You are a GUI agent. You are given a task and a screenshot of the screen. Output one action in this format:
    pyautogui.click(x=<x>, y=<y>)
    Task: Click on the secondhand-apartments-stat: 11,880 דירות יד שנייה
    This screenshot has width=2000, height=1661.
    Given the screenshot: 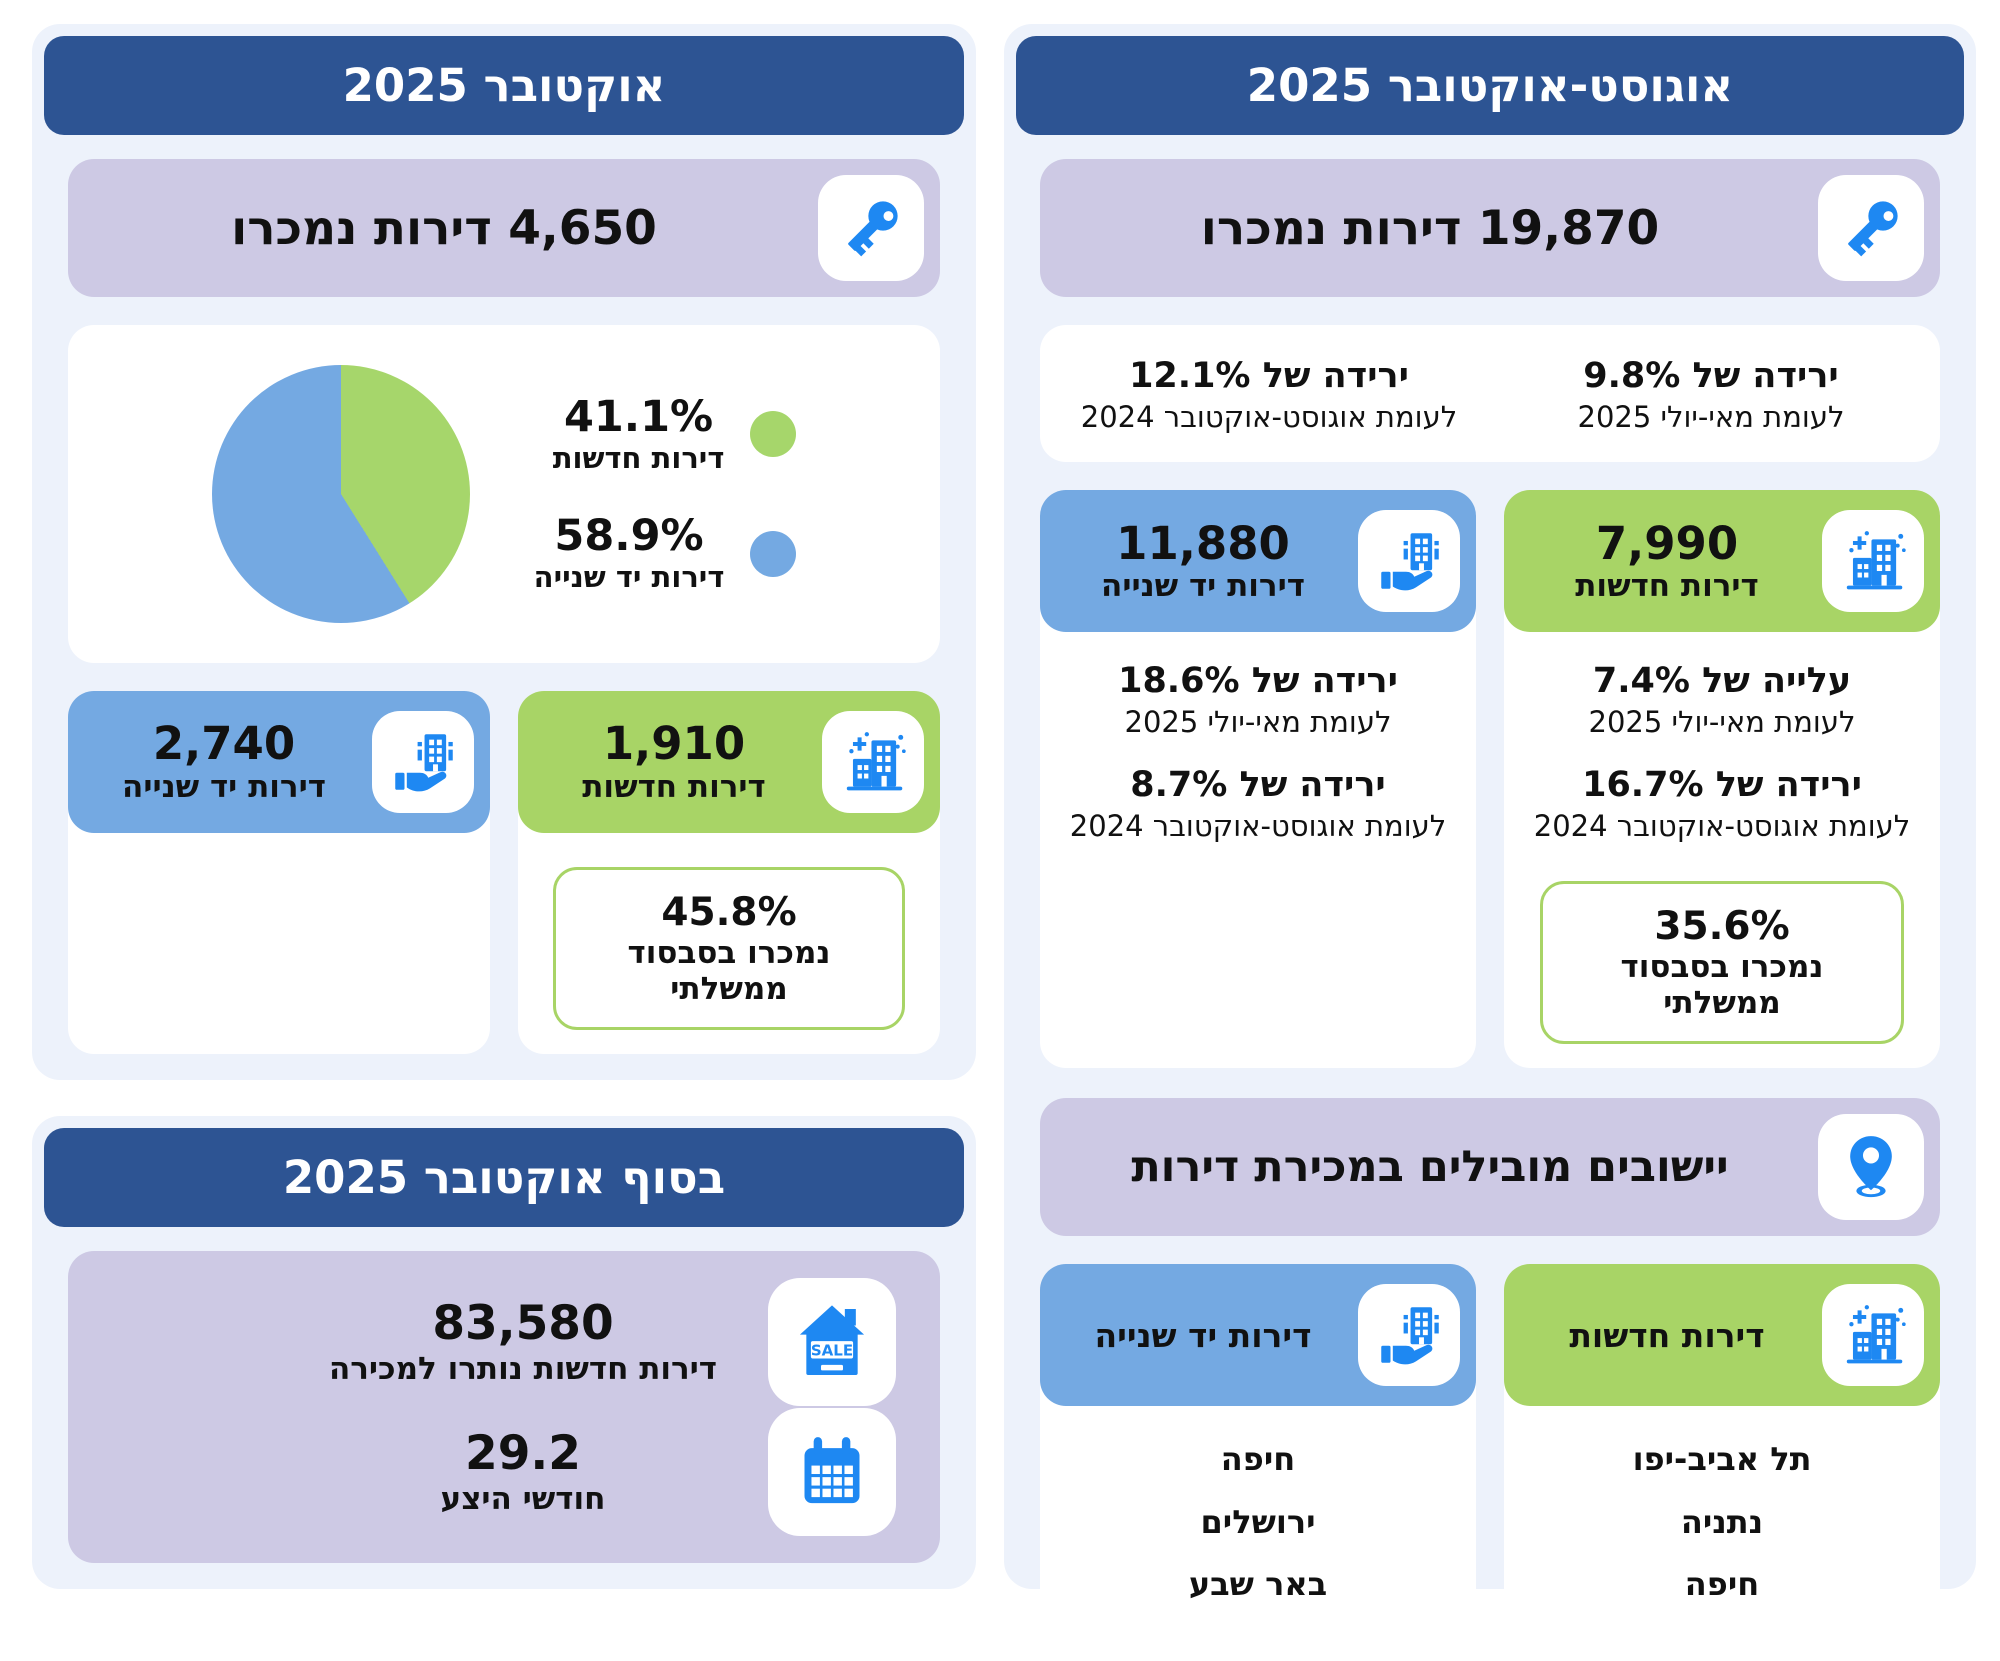 What is the action you would take?
    pyautogui.click(x=1203, y=562)
    